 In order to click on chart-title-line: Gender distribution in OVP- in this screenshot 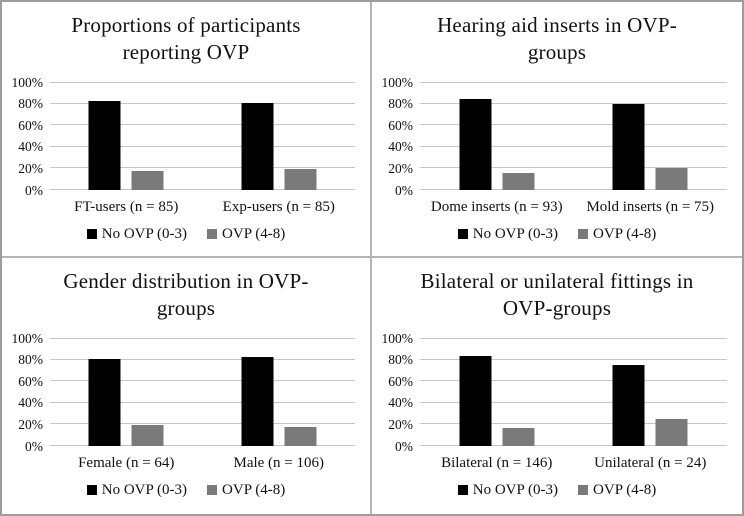, I will do `click(186, 281)`.